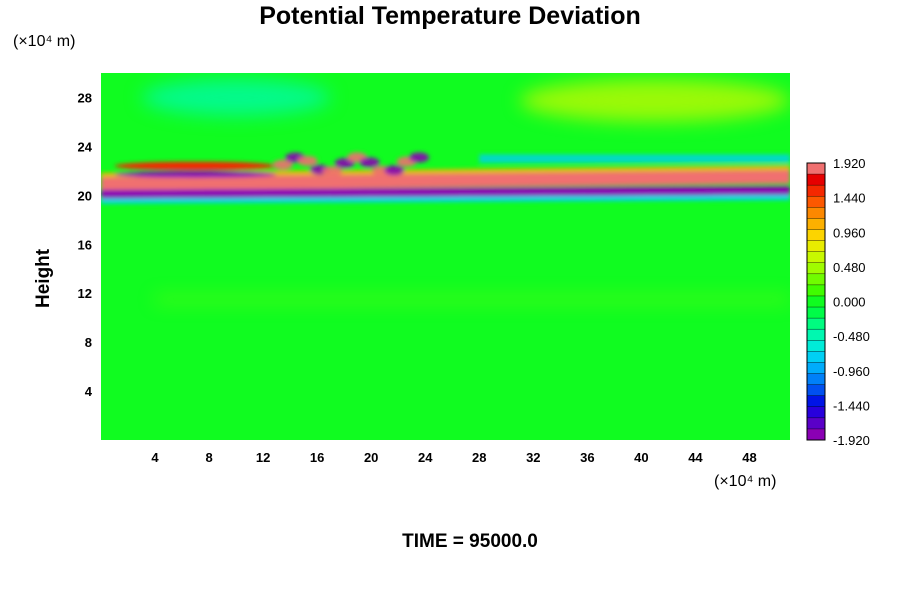 The image size is (900, 600). What do you see at coordinates (450, 16) in the screenshot?
I see `chart-title: Potential Temperature Deviation` at bounding box center [450, 16].